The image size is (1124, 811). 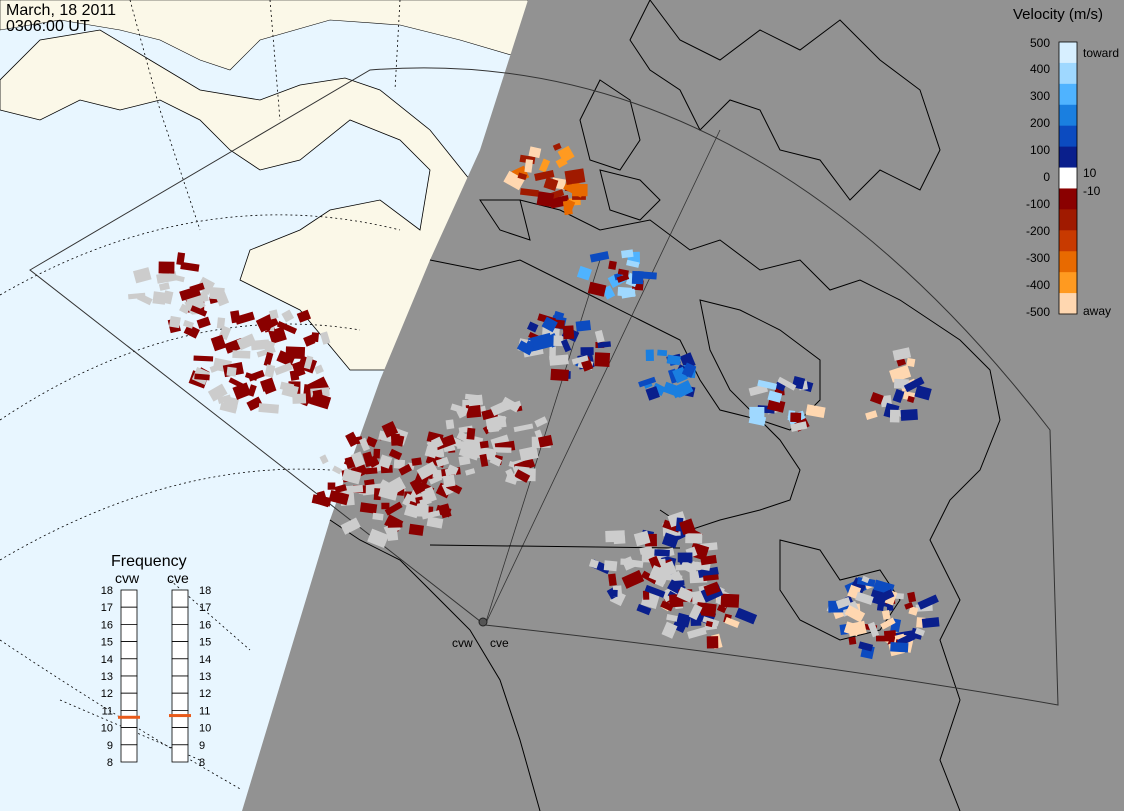 I want to click on velocity-tick-label: -300, so click(x=1038, y=258).